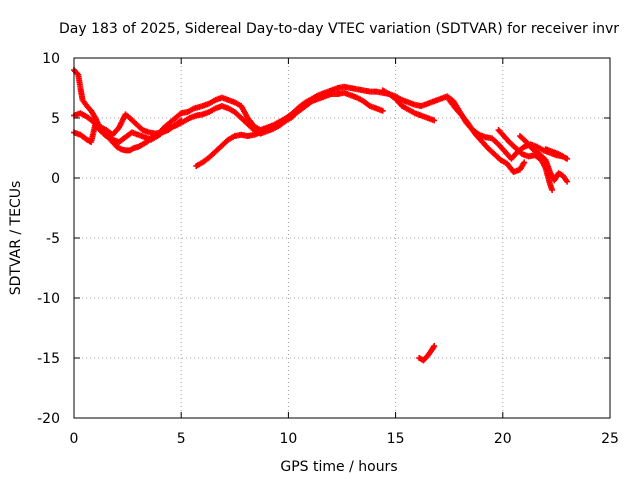 The image size is (640, 480). I want to click on x-tick-label: 0, so click(74, 439).